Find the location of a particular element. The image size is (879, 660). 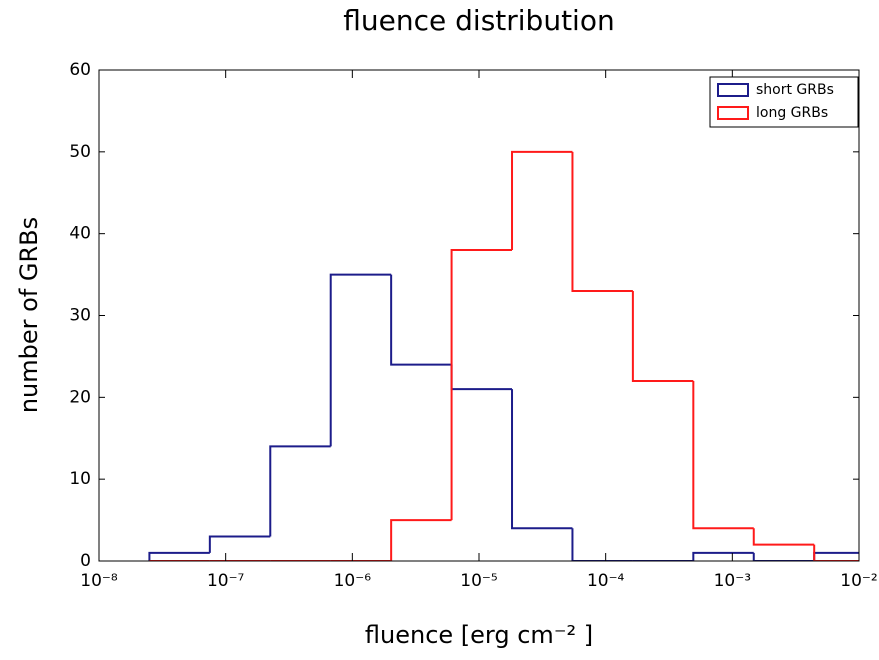

y-tick-label: 0 is located at coordinates (85, 561).